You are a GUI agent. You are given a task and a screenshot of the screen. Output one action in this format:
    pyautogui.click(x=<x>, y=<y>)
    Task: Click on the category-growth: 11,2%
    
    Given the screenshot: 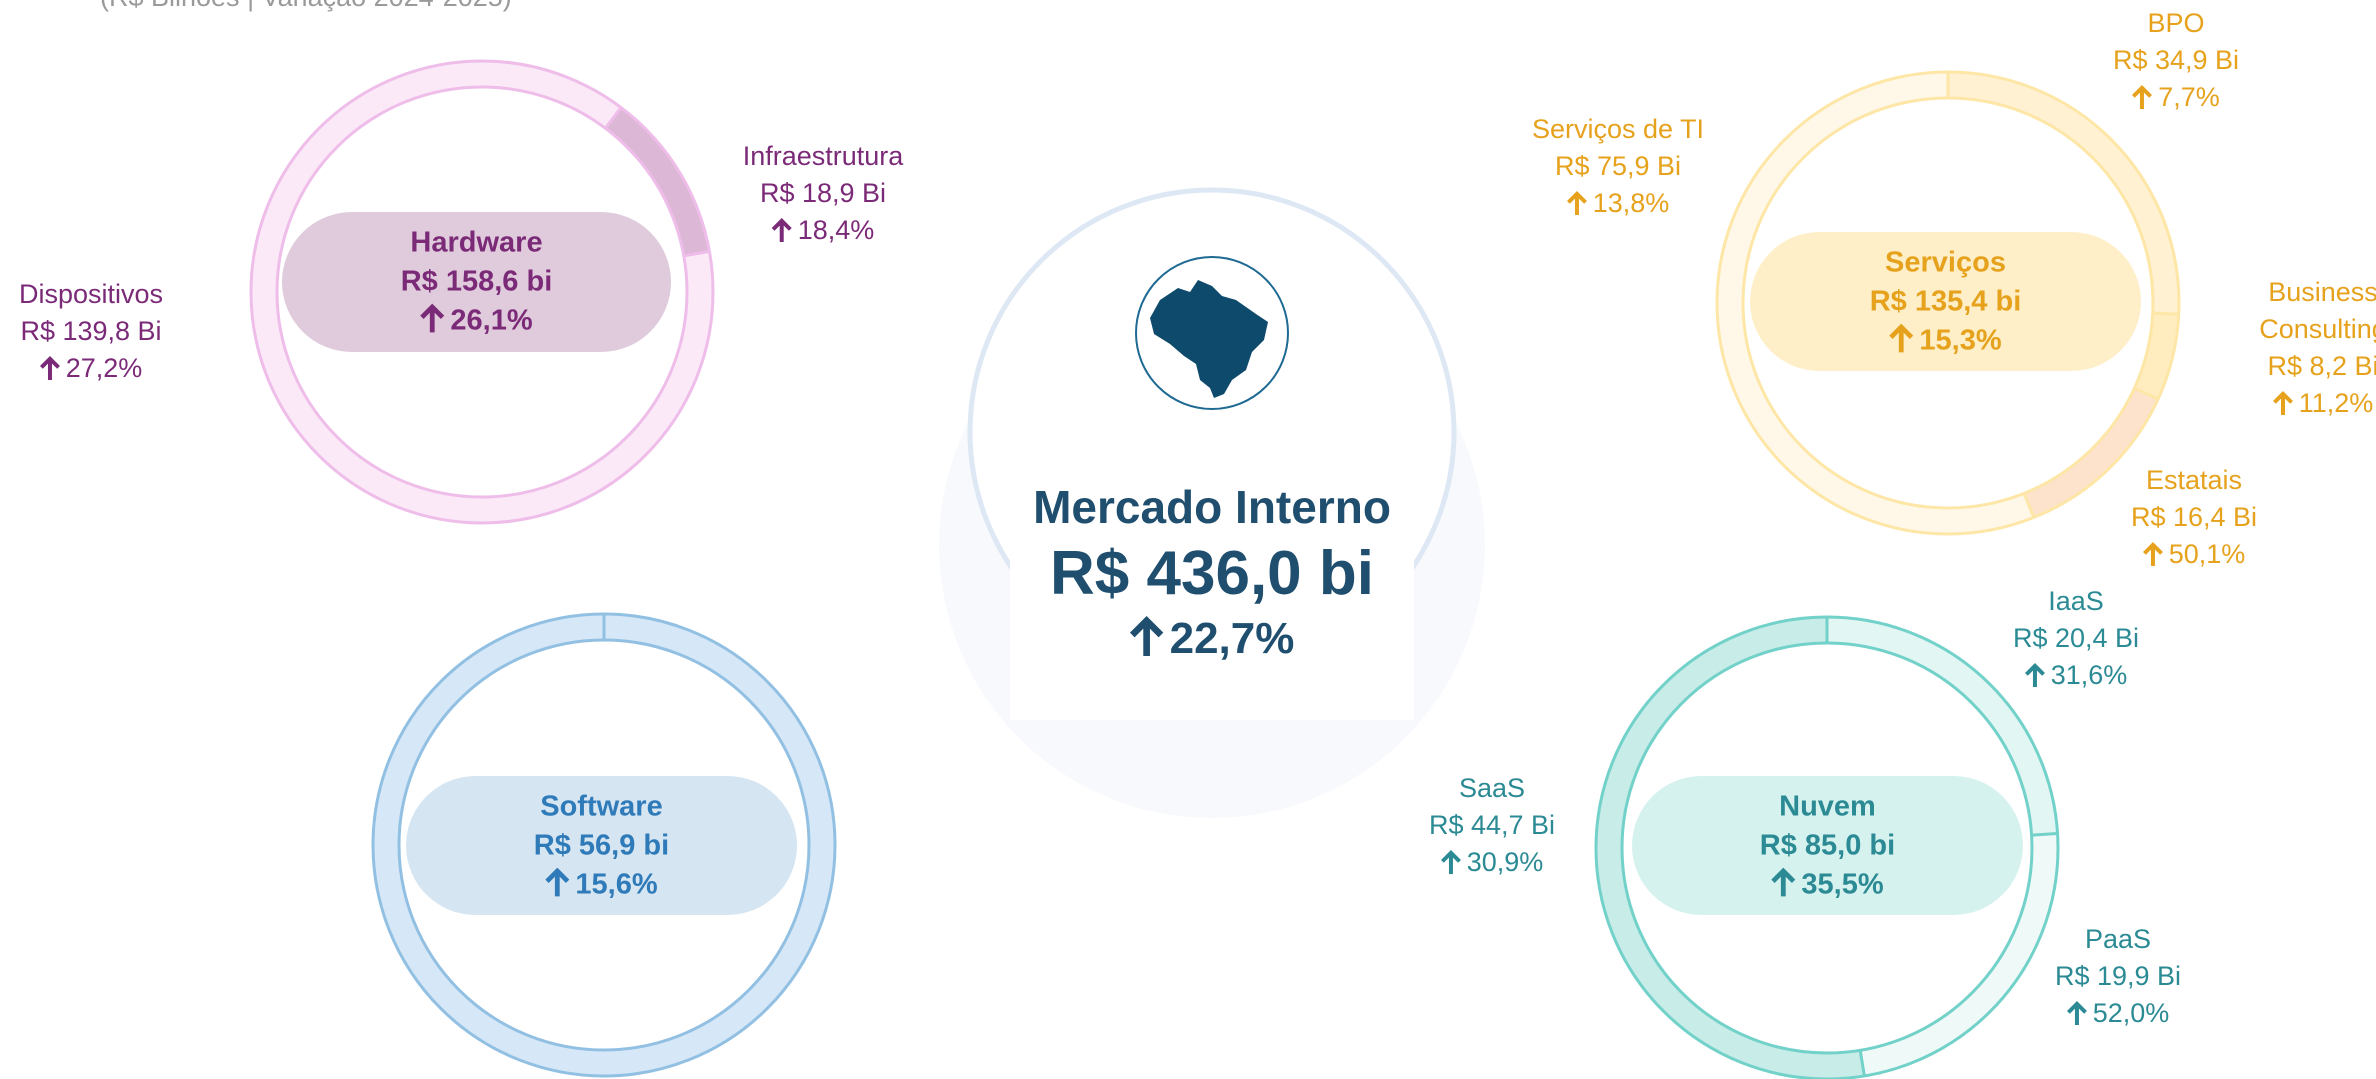 What is the action you would take?
    pyautogui.click(x=2312, y=403)
    